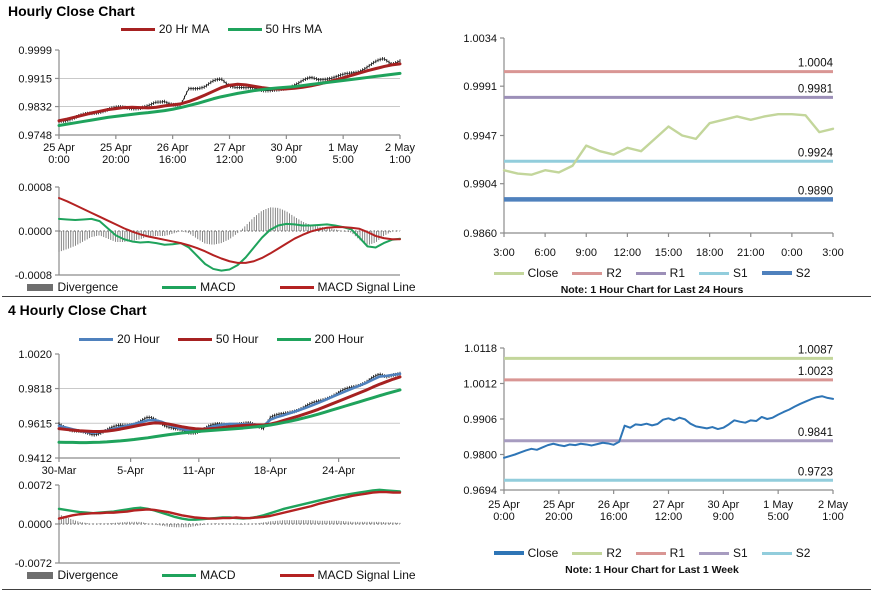  What do you see at coordinates (710, 253) in the screenshot?
I see `svg-text: 18:00` at bounding box center [710, 253].